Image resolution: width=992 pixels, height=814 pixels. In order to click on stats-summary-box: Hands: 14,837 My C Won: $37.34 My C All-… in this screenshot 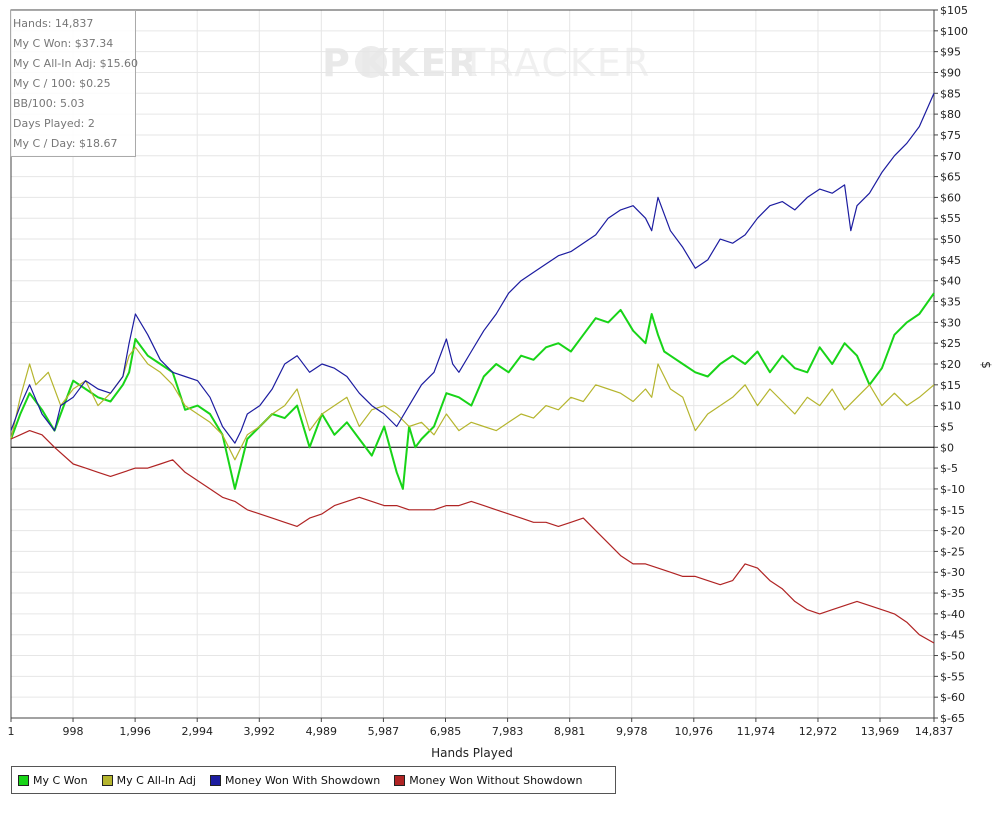, I will do `click(74, 83)`.